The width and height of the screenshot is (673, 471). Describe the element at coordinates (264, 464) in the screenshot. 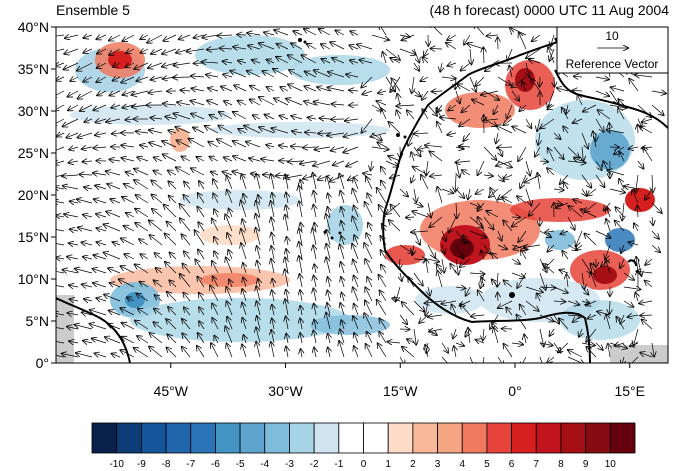

I see `colorbar-label: -4` at that location.